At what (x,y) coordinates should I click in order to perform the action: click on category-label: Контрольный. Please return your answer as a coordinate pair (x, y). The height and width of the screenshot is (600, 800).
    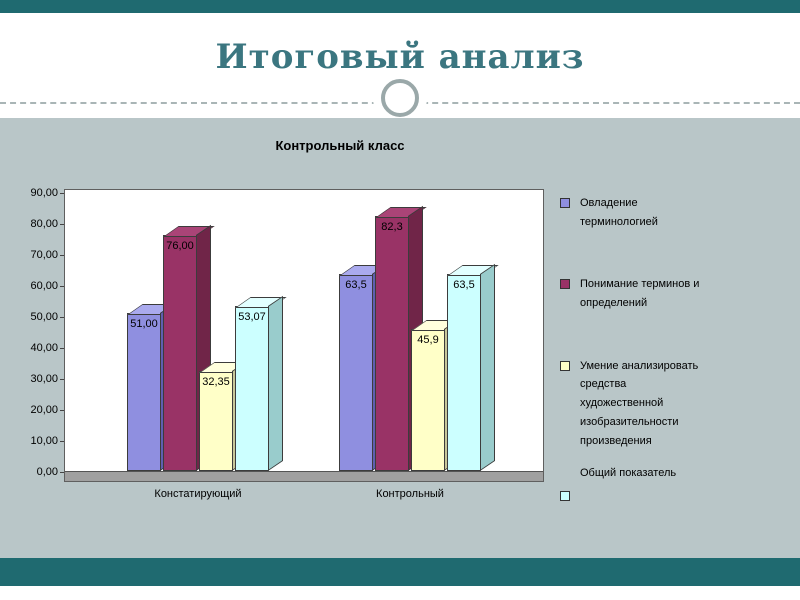
    Looking at the image, I should click on (410, 494).